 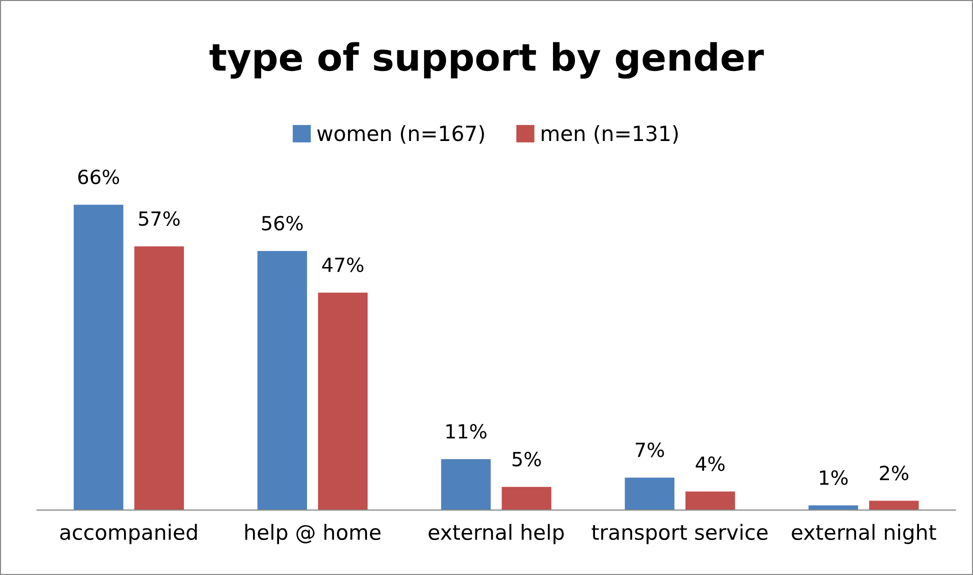 What do you see at coordinates (400, 134) in the screenshot?
I see `legend-label: women (n=167)` at bounding box center [400, 134].